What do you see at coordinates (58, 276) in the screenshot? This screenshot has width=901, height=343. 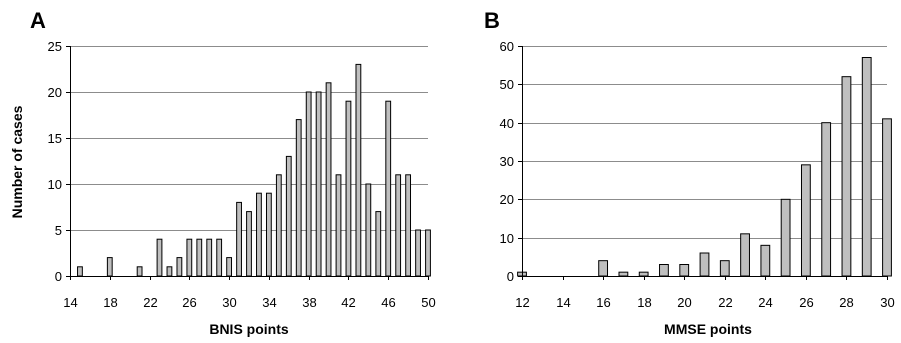 I see `panel-a-y-tick-label: 0` at bounding box center [58, 276].